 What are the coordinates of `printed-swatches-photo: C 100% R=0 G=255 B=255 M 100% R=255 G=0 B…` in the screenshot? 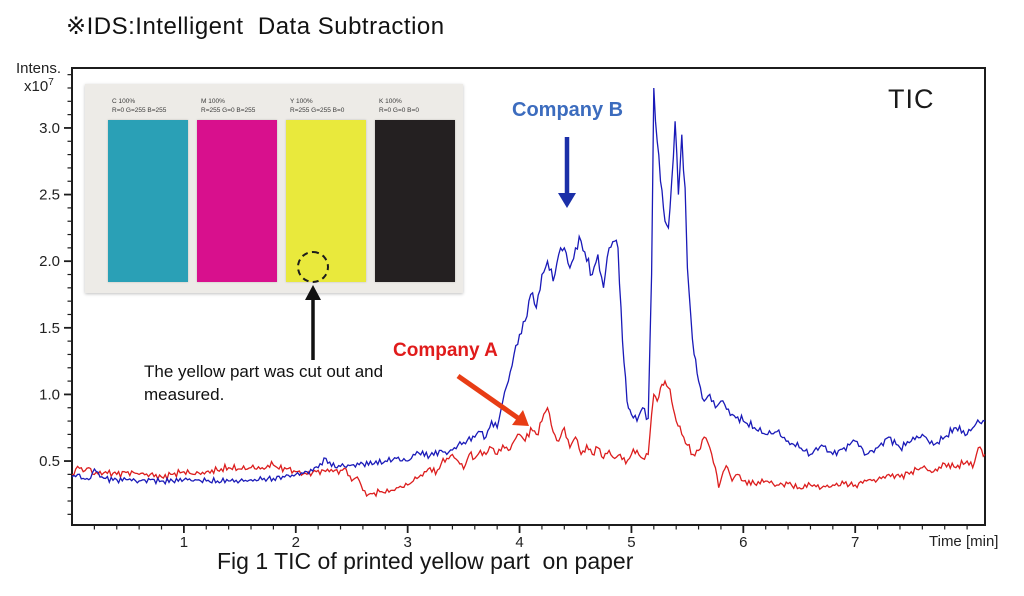 It's located at (274, 188).